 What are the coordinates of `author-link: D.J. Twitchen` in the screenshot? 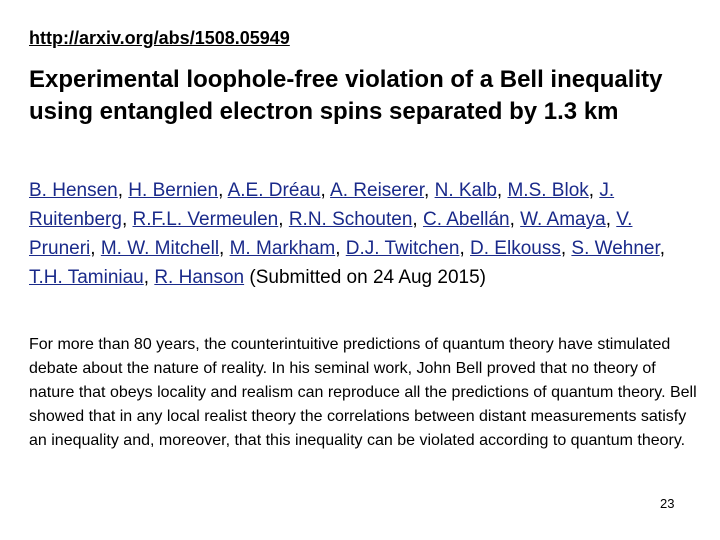 It's located at (402, 248).